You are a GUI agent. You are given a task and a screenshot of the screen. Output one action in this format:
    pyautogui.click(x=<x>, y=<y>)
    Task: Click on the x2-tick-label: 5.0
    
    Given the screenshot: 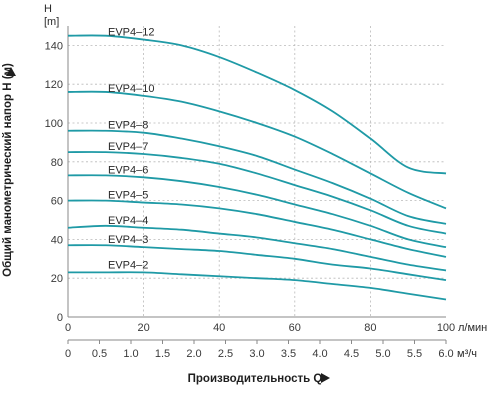 What is the action you would take?
    pyautogui.click(x=382, y=354)
    